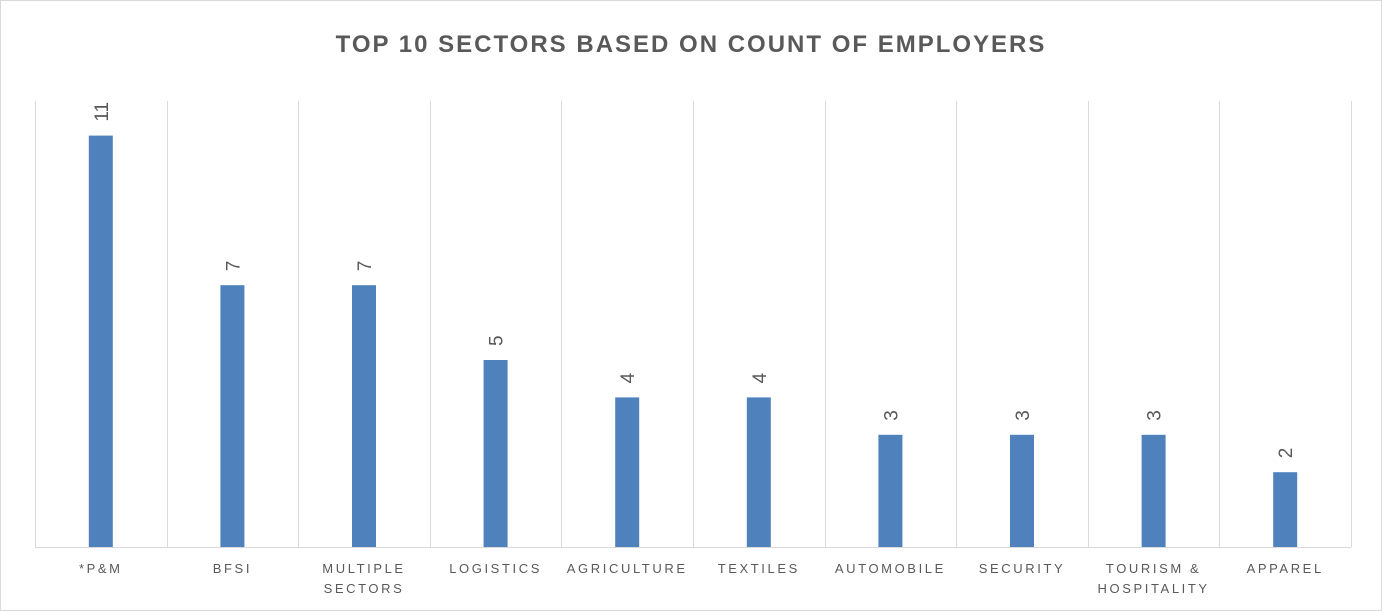  Describe the element at coordinates (1155, 415) in the screenshot. I see `data-label-8: 3` at that location.